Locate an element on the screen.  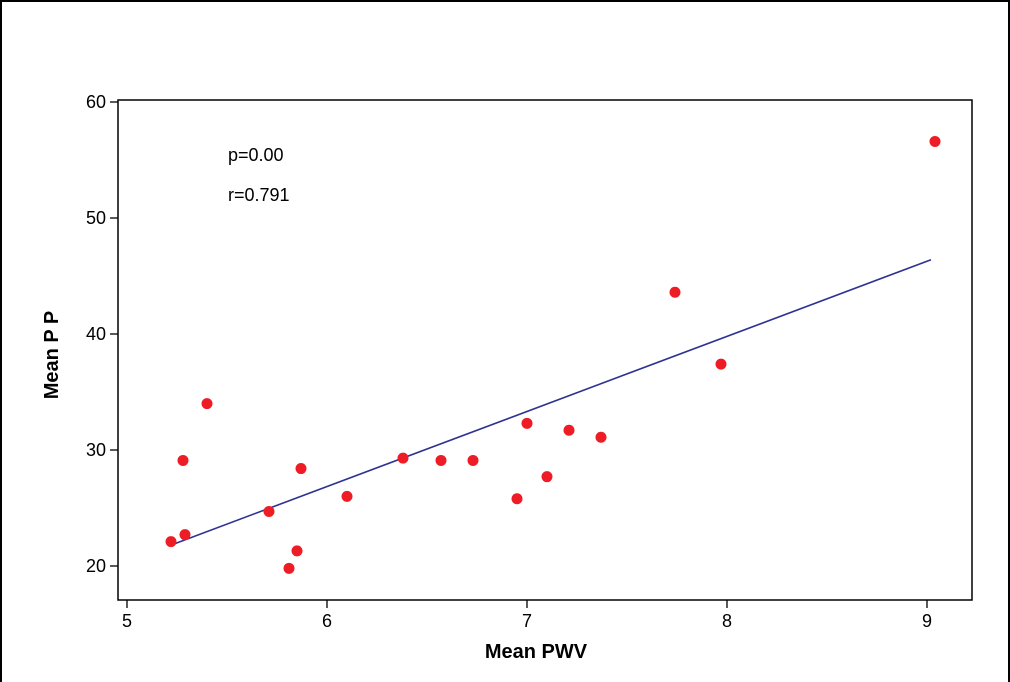
y-tick-label: 50 is located at coordinates (96, 218).